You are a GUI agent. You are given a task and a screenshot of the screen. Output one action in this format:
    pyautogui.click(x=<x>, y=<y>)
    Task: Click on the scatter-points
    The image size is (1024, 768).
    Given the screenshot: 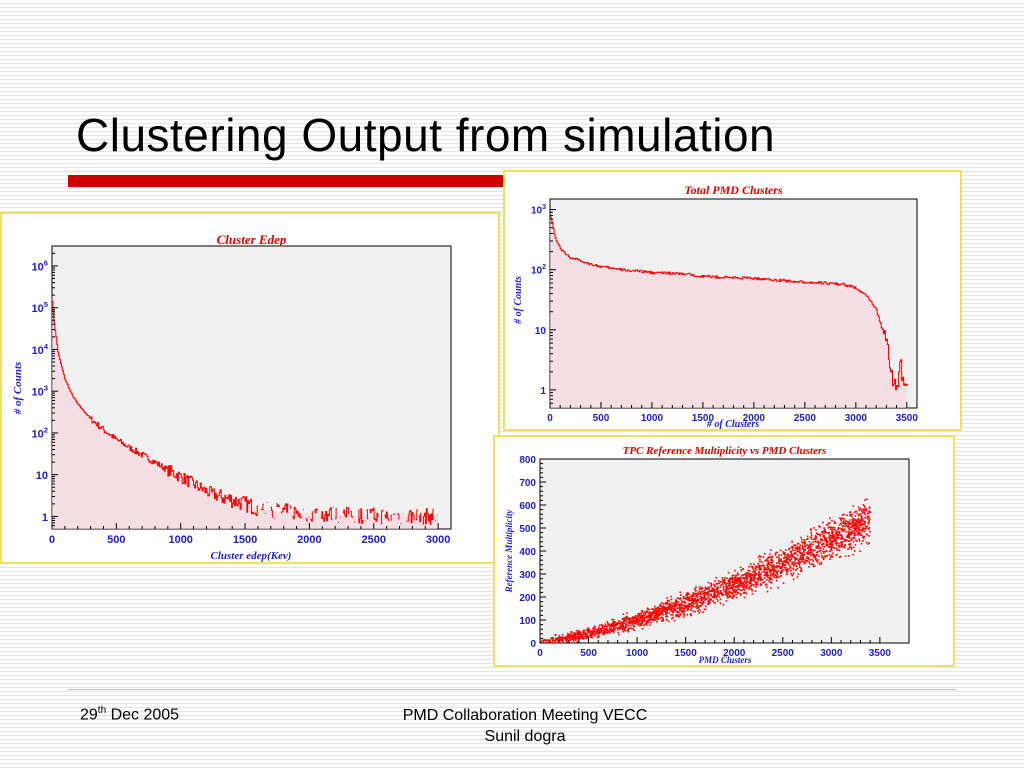 What is the action you would take?
    pyautogui.click(x=705, y=571)
    